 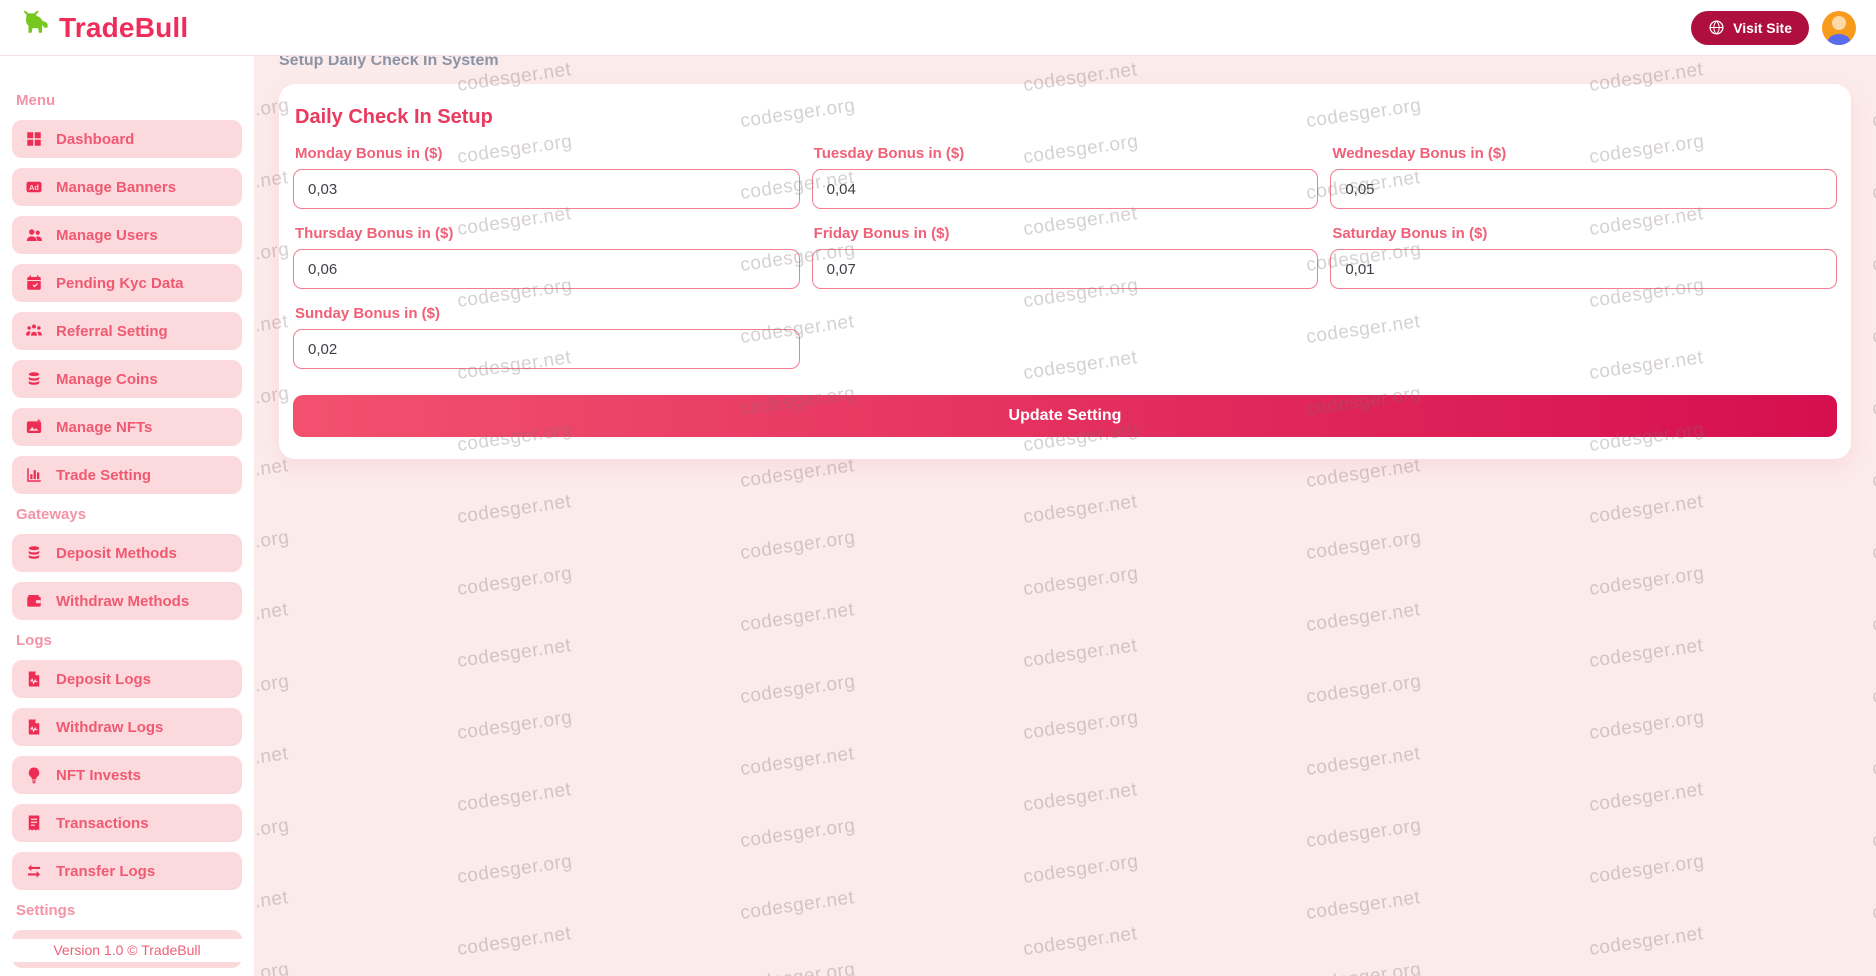 What do you see at coordinates (1839, 39) in the screenshot?
I see `avatar-body-shape` at bounding box center [1839, 39].